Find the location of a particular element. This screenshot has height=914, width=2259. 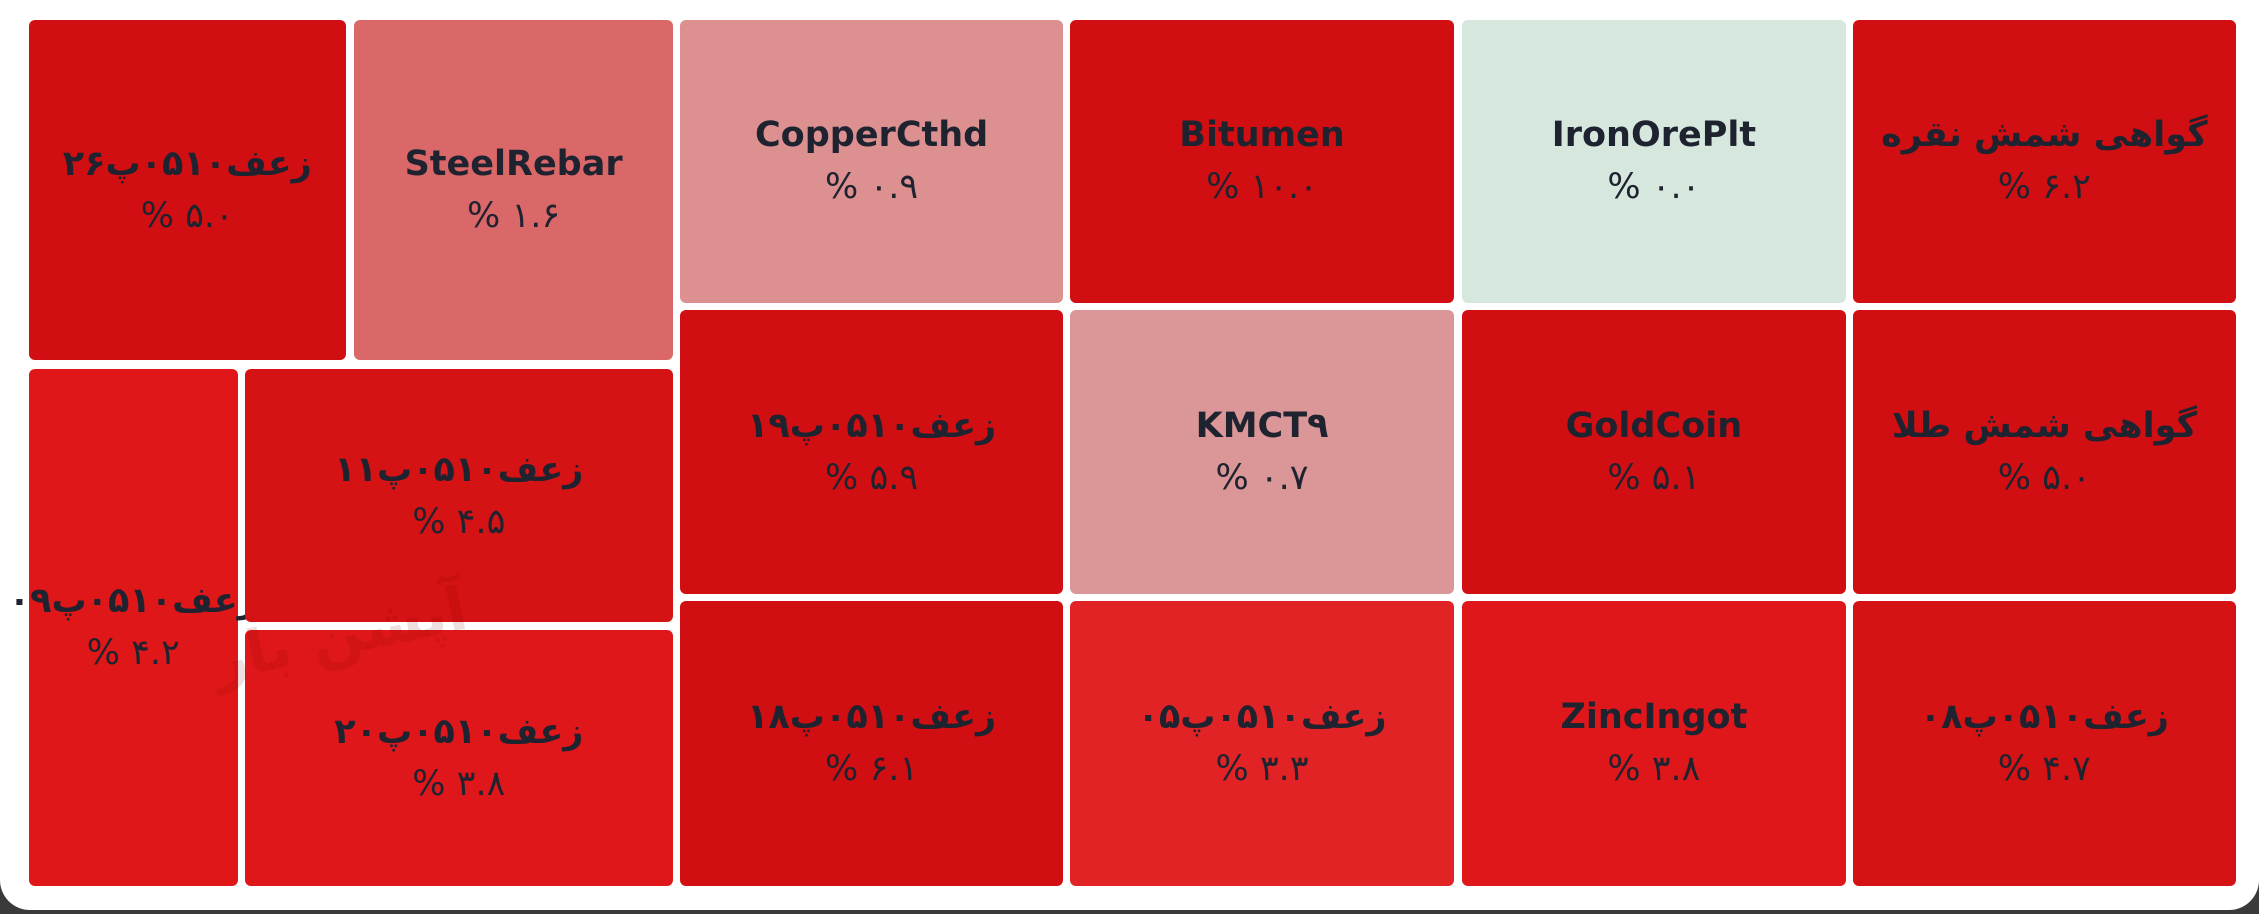

tile-name: زعف۰۵۱۰پ۰۹ is located at coordinates (133, 601).